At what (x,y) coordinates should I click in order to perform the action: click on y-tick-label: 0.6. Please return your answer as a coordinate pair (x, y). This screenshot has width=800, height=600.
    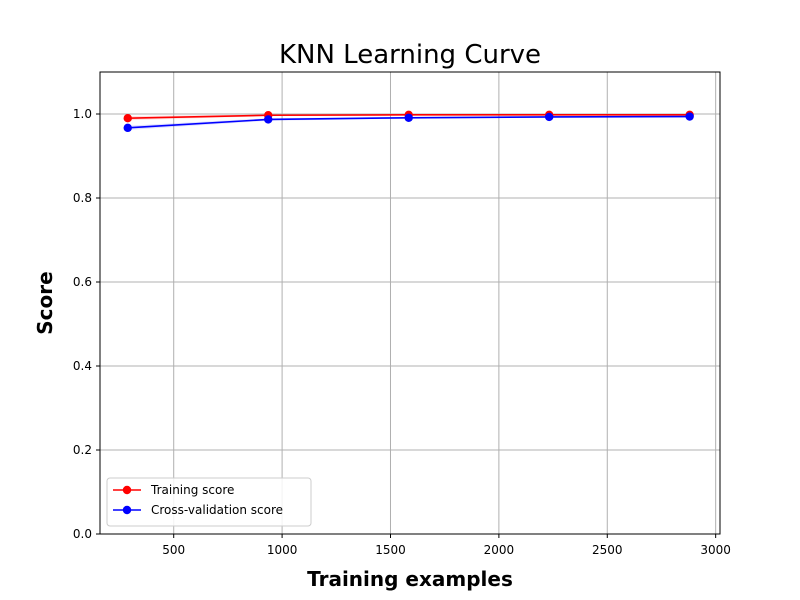
    Looking at the image, I should click on (82, 282).